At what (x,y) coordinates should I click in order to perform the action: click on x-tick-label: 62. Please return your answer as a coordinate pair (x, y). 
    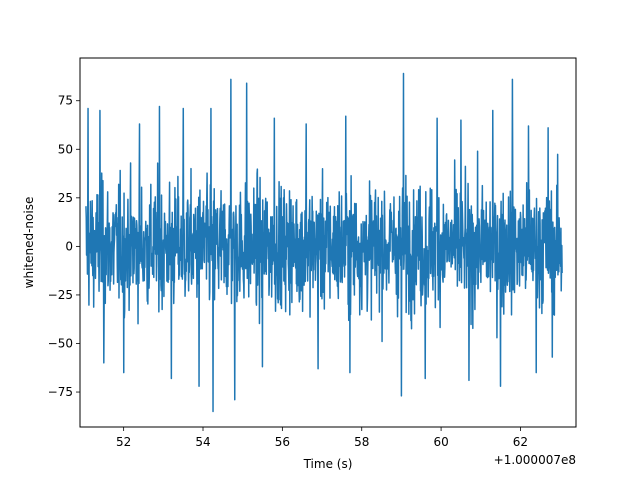
    Looking at the image, I should click on (520, 442).